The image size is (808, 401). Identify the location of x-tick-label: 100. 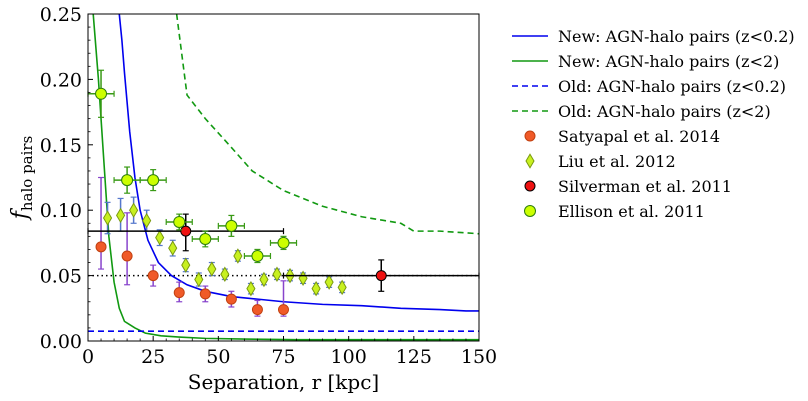
(349, 357).